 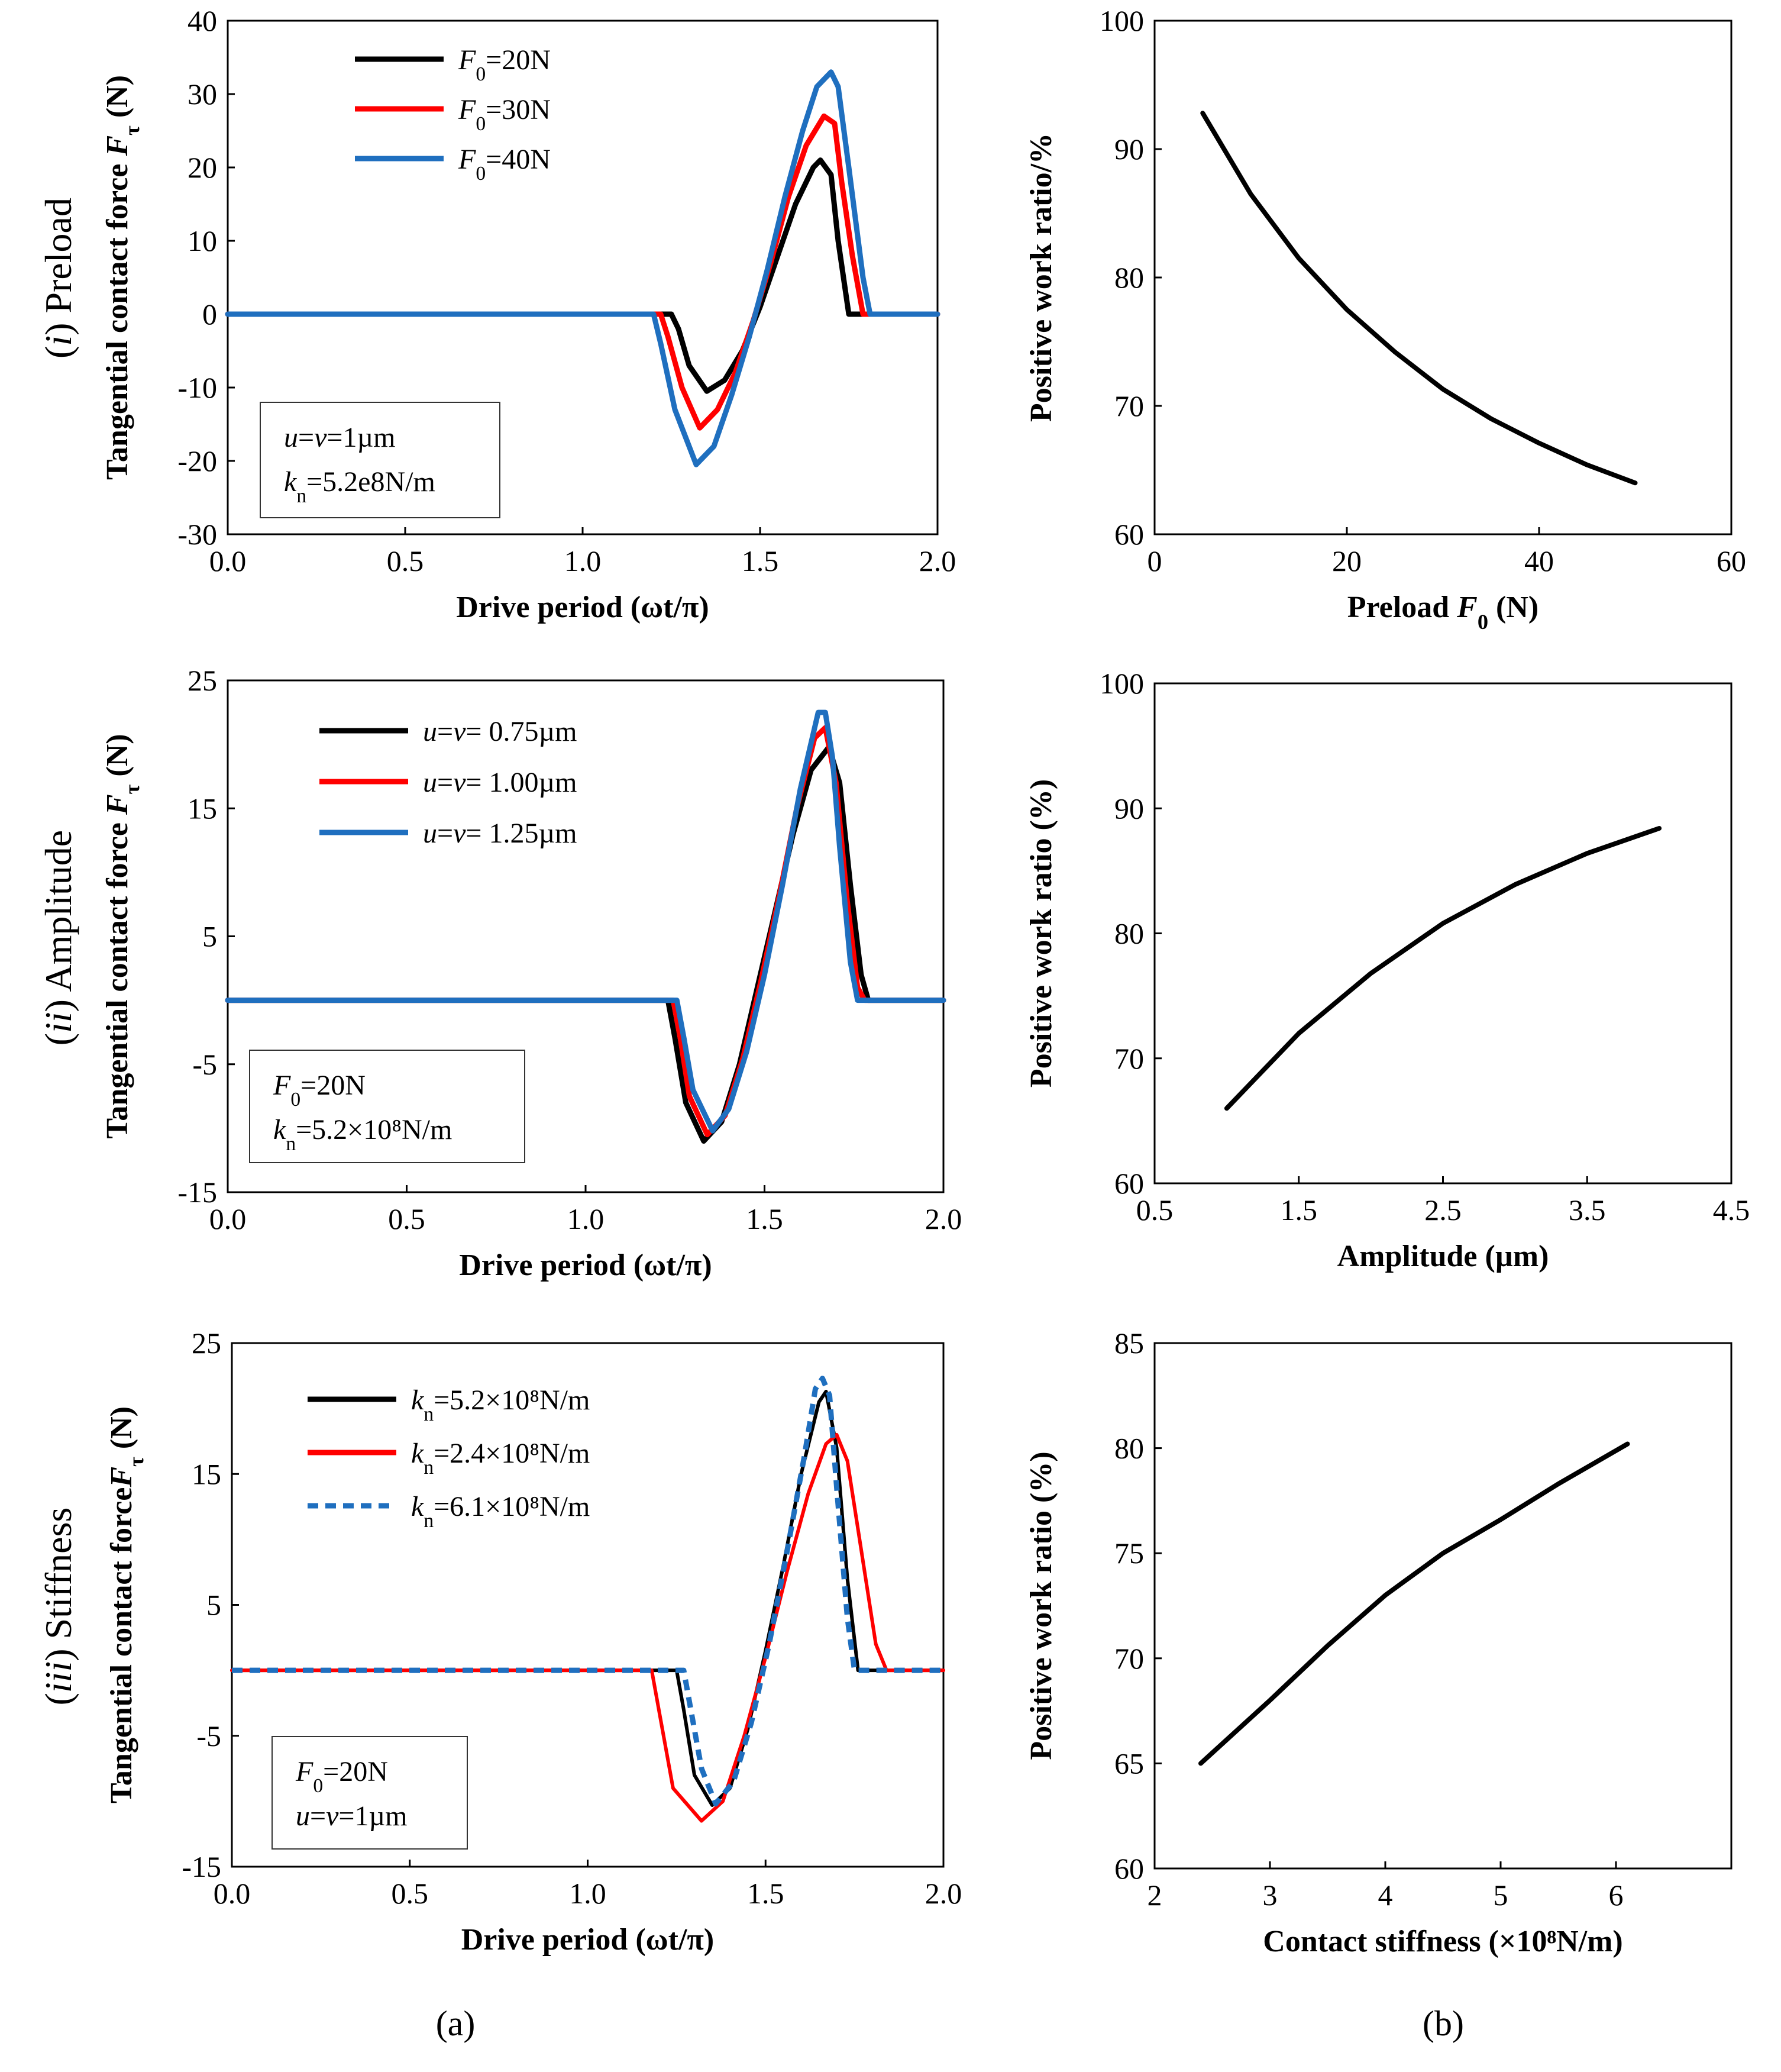 I want to click on y-axis-title: Tangential contact forceFτ (N), so click(x=126, y=1604).